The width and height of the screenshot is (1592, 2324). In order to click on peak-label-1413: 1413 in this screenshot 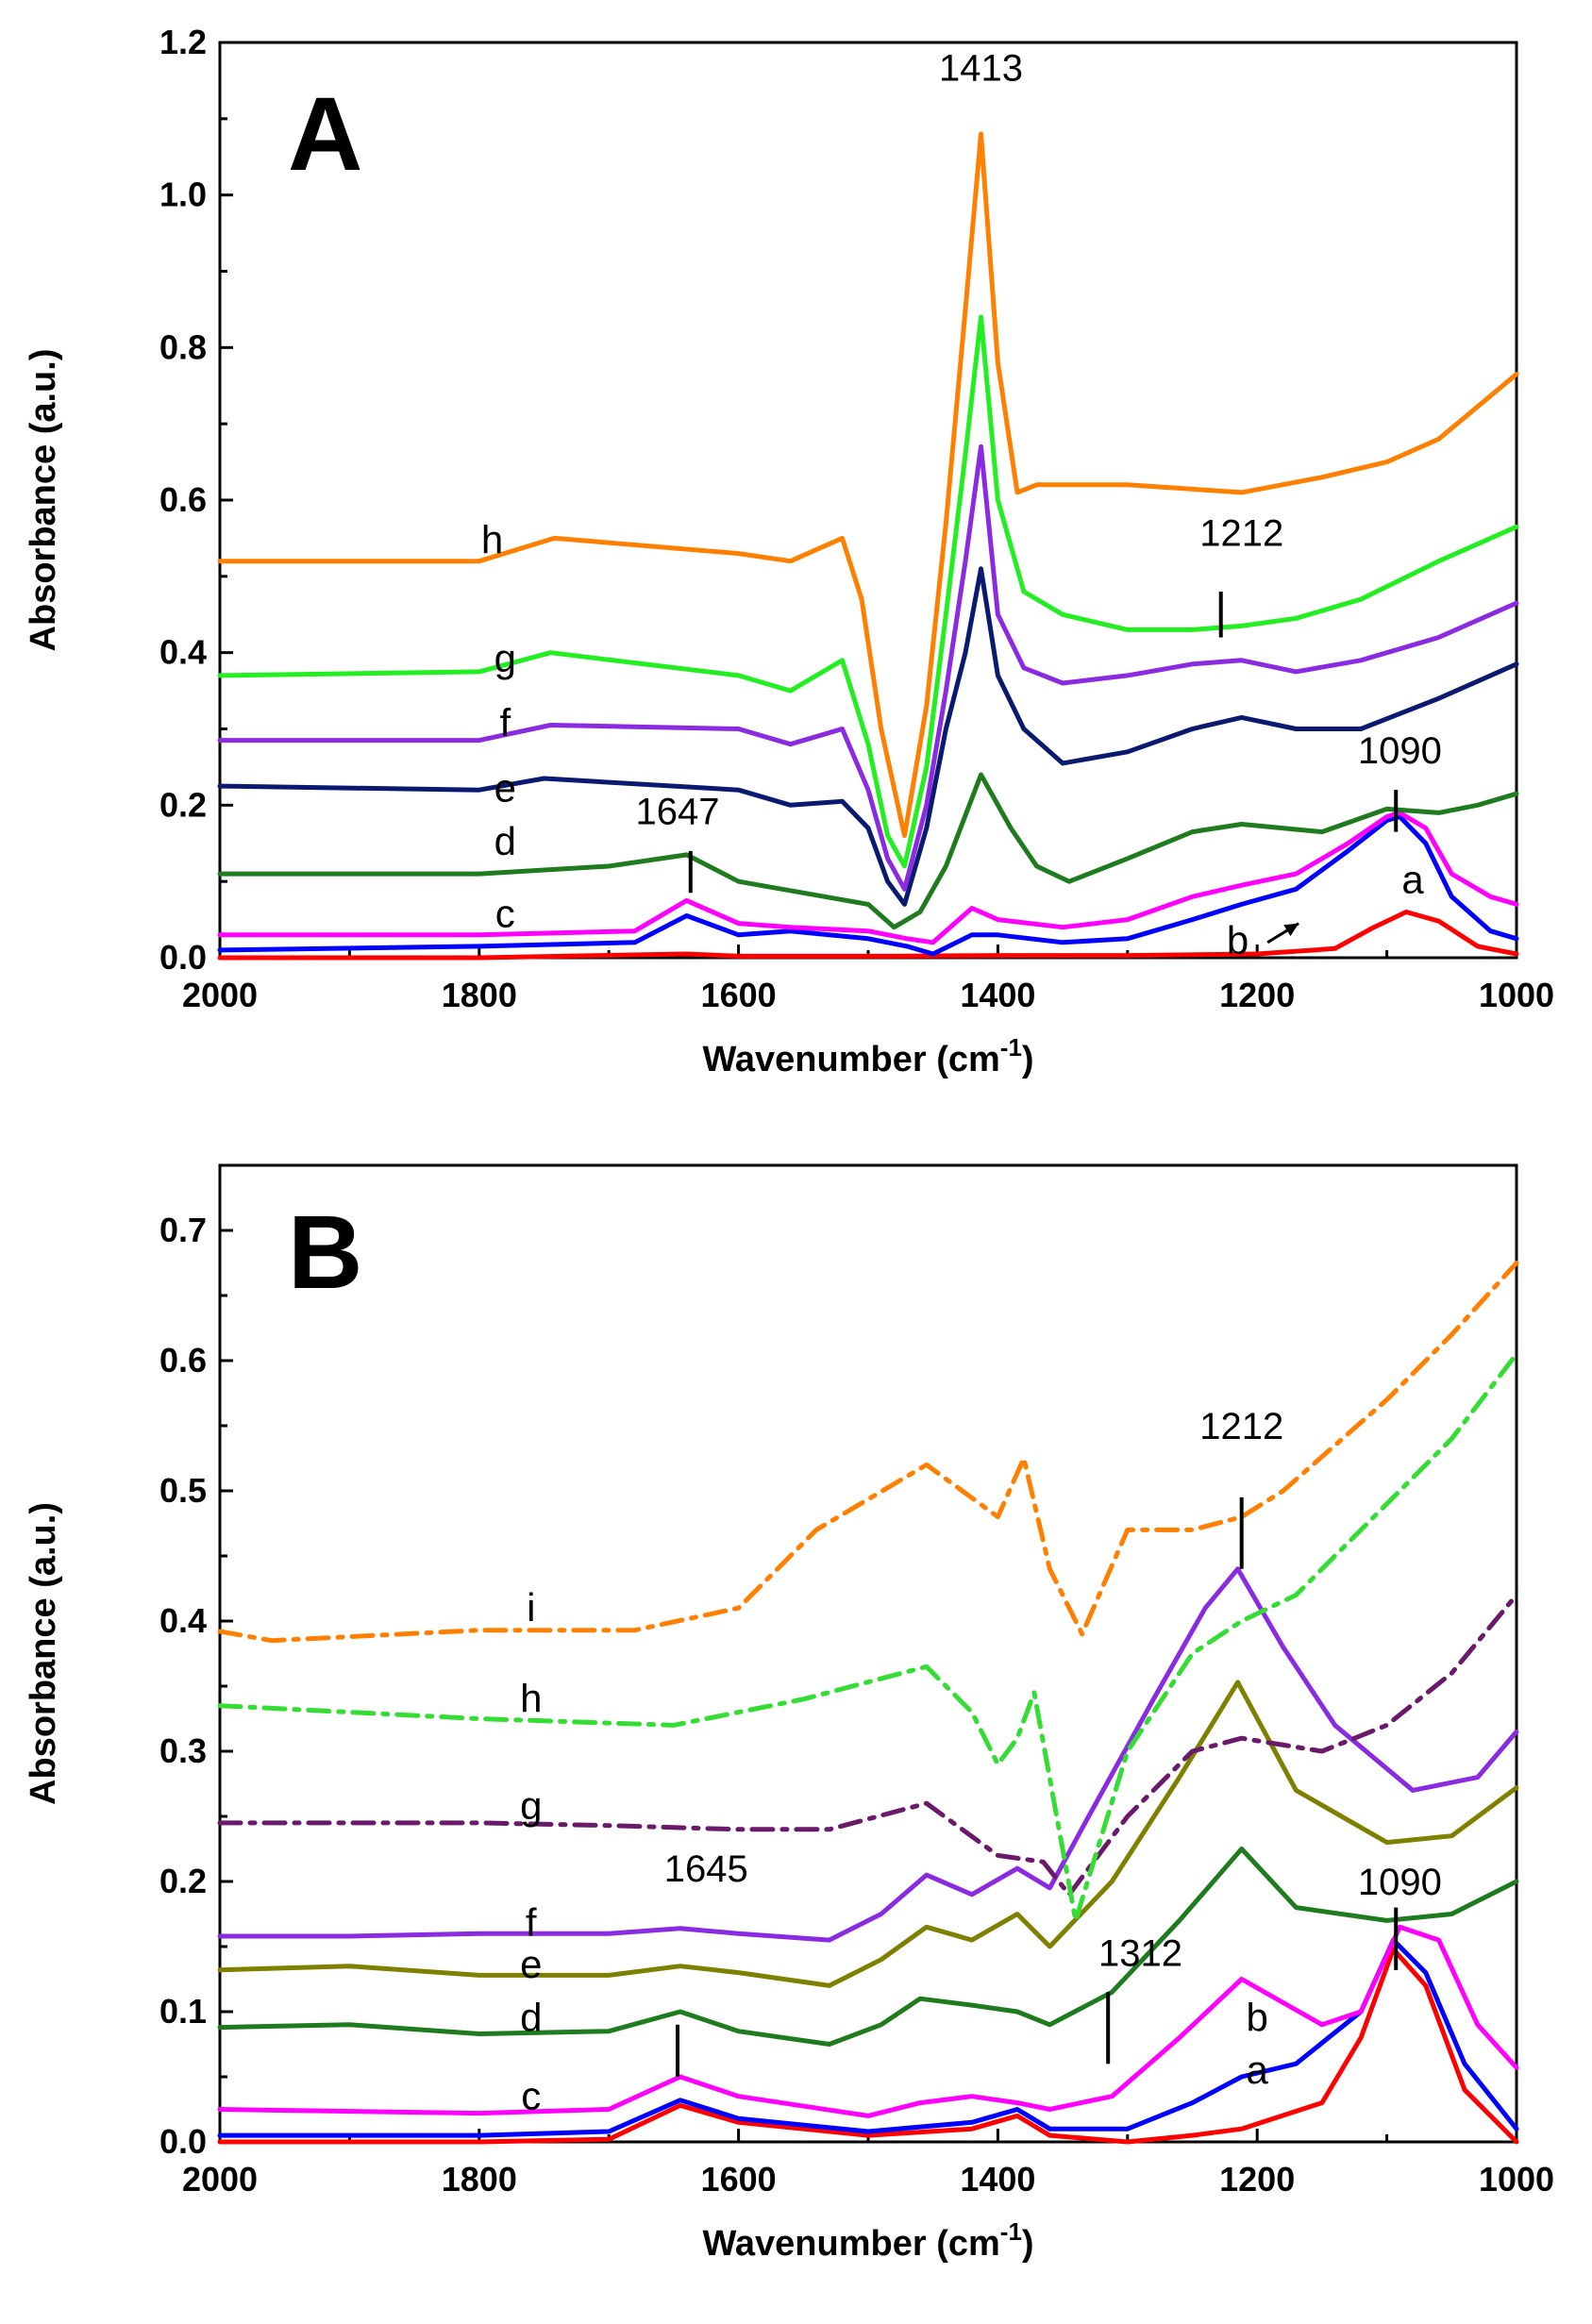, I will do `click(981, 68)`.